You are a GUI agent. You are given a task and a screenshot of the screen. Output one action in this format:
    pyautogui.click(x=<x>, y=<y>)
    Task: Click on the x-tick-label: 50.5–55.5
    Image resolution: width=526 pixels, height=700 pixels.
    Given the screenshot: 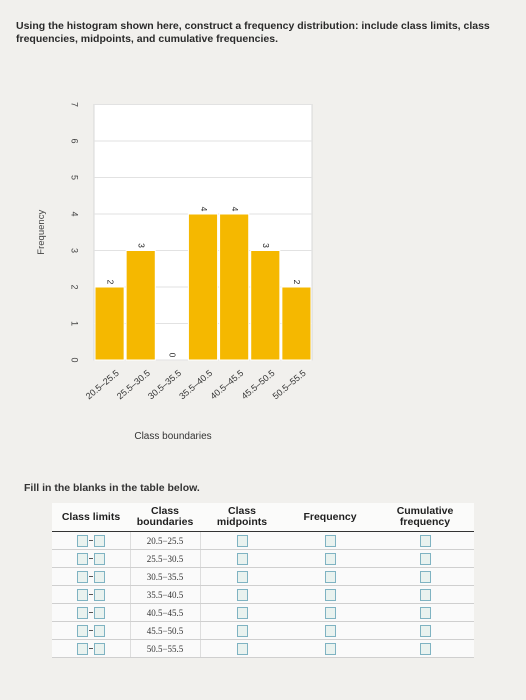 What is the action you would take?
    pyautogui.click(x=289, y=384)
    